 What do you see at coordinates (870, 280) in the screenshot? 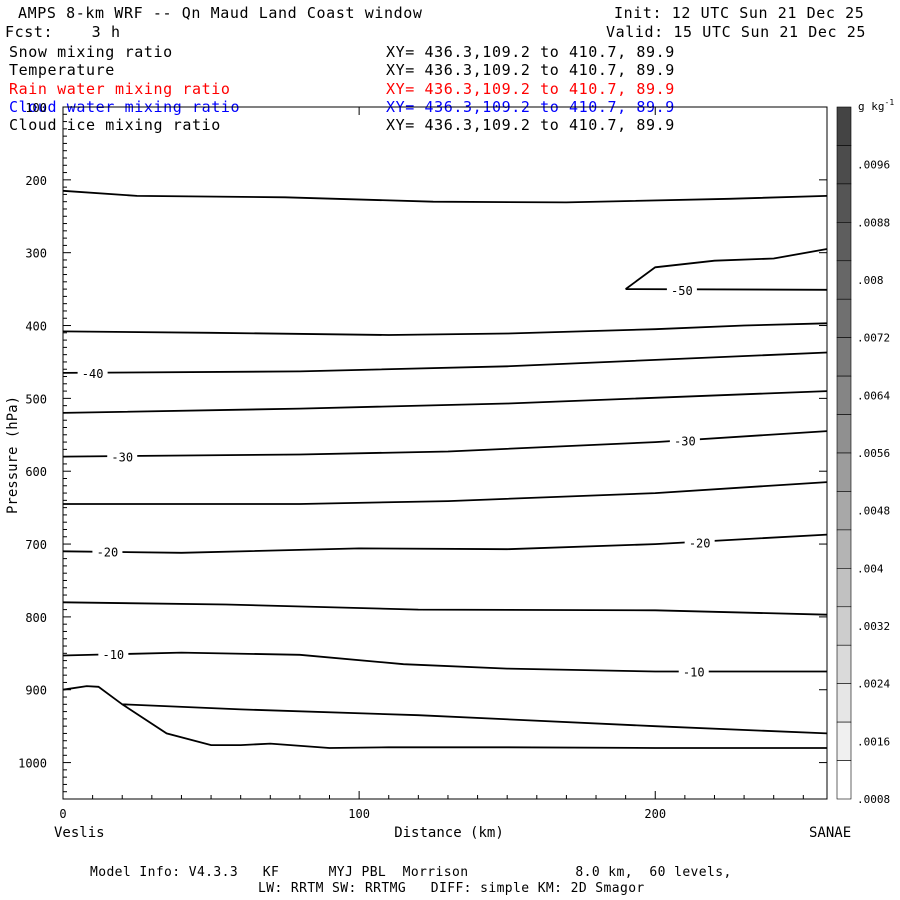
I see `colorbar-tick-label: .008` at bounding box center [870, 280].